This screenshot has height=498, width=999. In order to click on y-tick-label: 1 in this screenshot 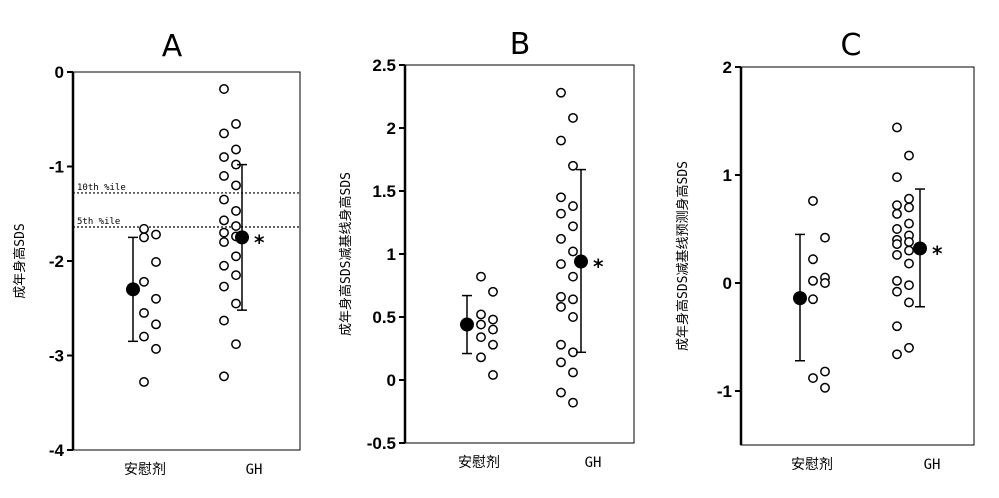, I will do `click(391, 254)`.